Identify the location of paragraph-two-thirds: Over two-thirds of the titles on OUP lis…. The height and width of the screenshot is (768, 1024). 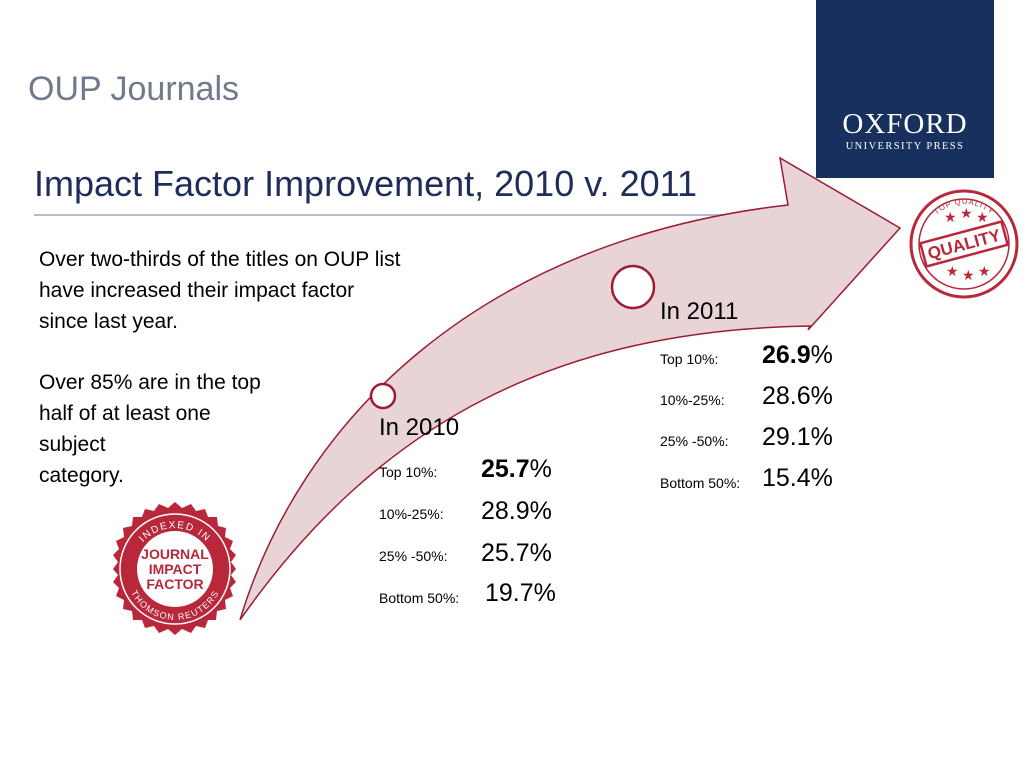
(264, 290).